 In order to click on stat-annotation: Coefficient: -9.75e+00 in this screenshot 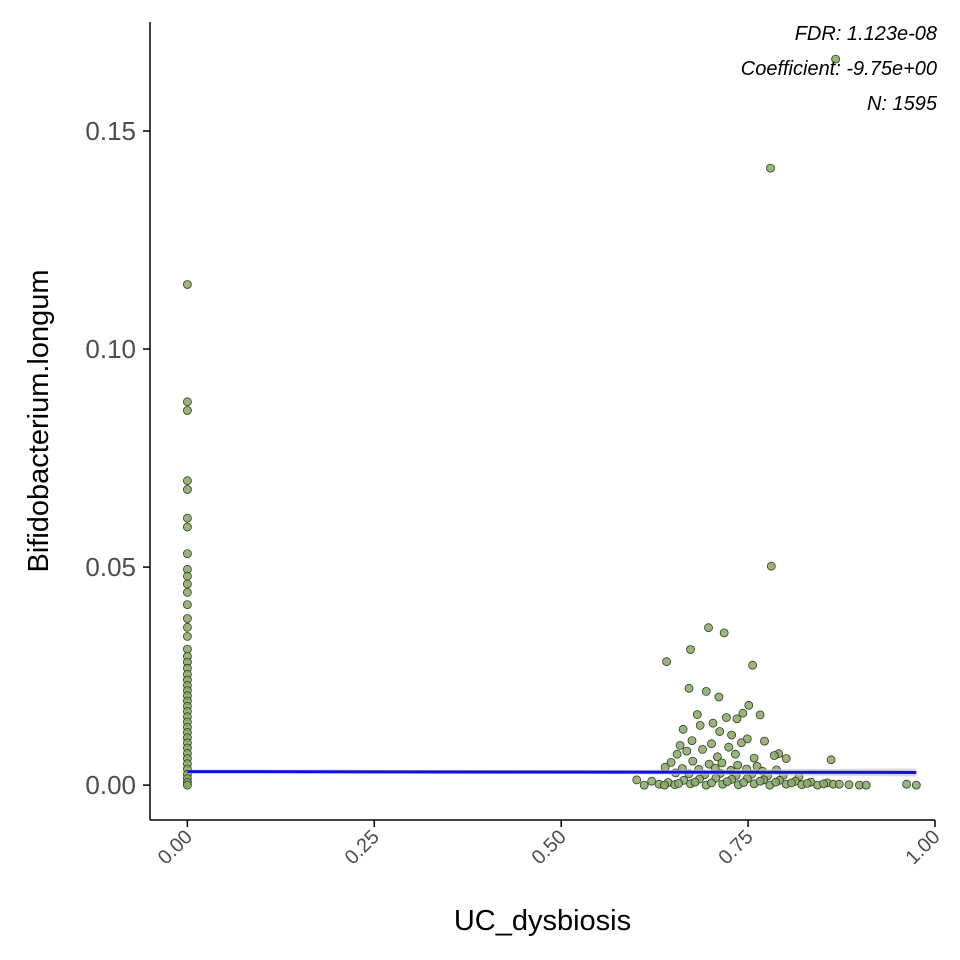, I will do `click(839, 69)`.